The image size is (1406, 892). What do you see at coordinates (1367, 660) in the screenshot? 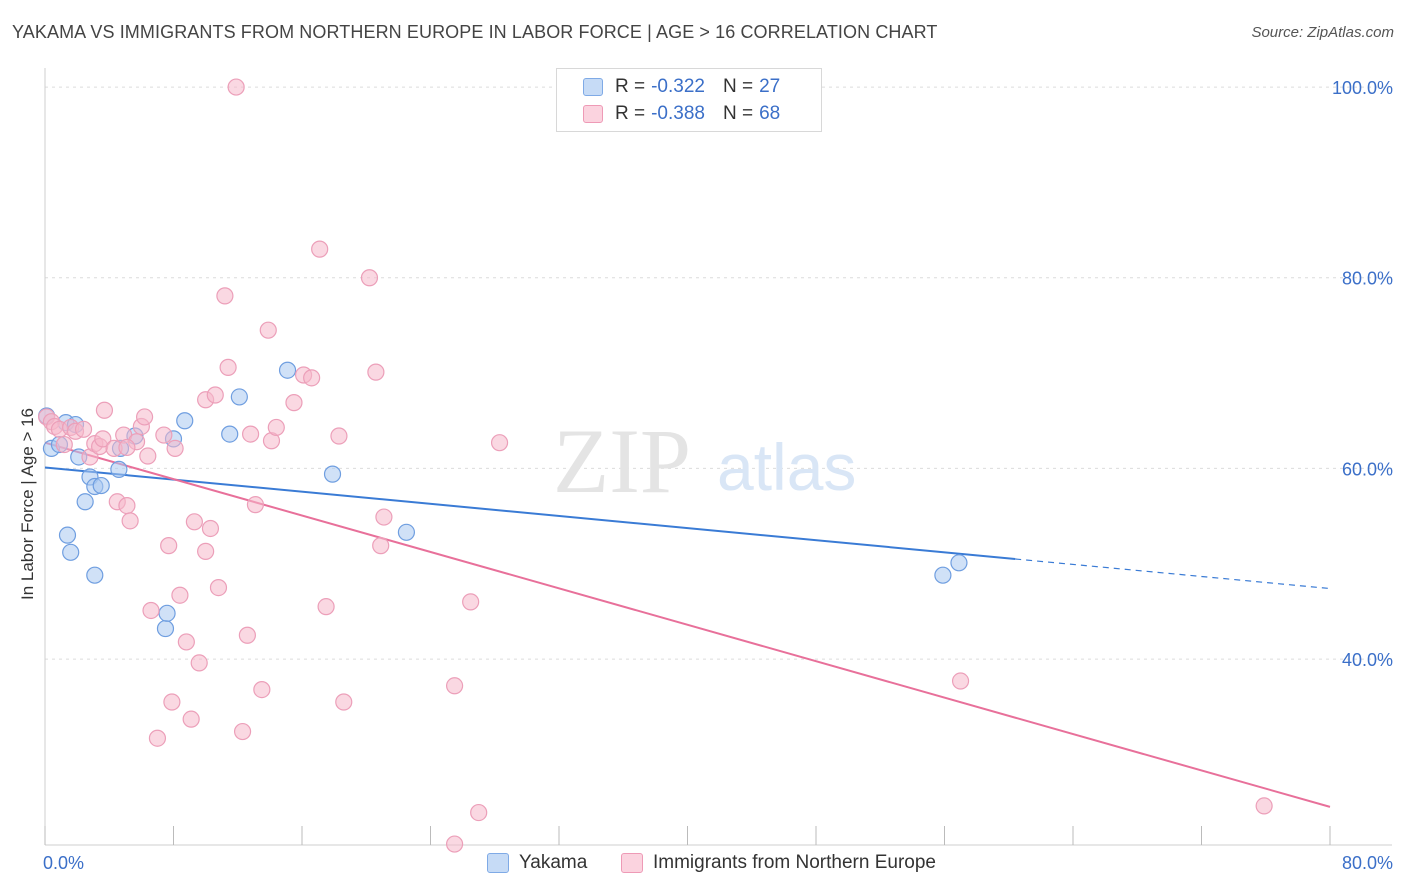
I see `y-tick-label: 40.0%` at bounding box center [1367, 660].